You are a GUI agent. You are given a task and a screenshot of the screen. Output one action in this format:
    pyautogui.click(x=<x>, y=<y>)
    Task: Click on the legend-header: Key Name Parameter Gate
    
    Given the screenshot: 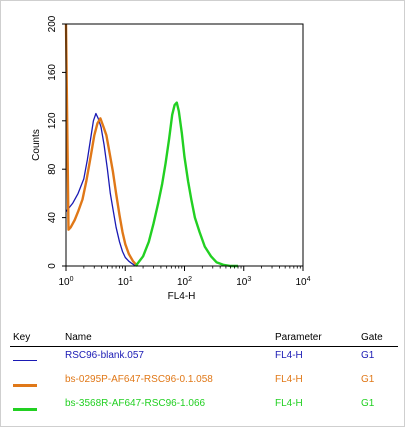 What is the action you would take?
    pyautogui.click(x=204, y=338)
    